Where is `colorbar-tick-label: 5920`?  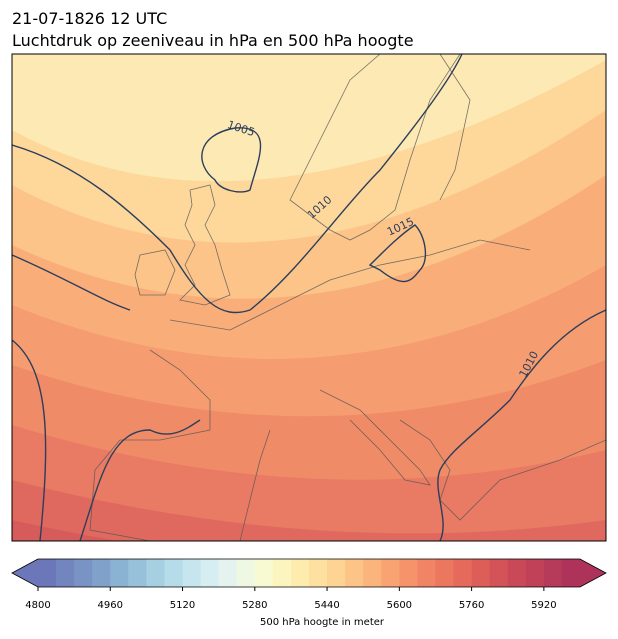
colorbar-tick-label: 5920 is located at coordinates (543, 605).